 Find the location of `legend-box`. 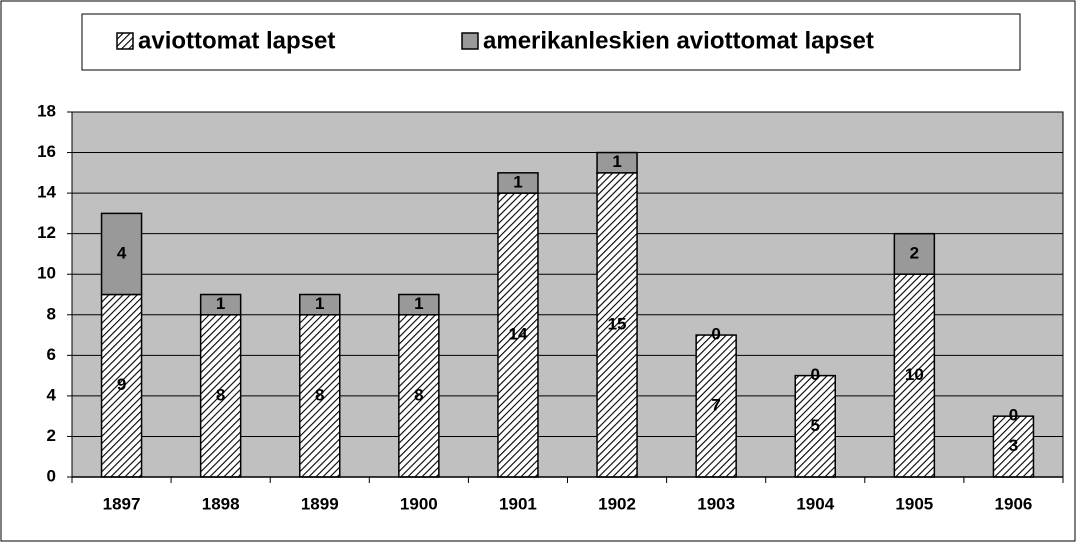

legend-box is located at coordinates (551, 42).